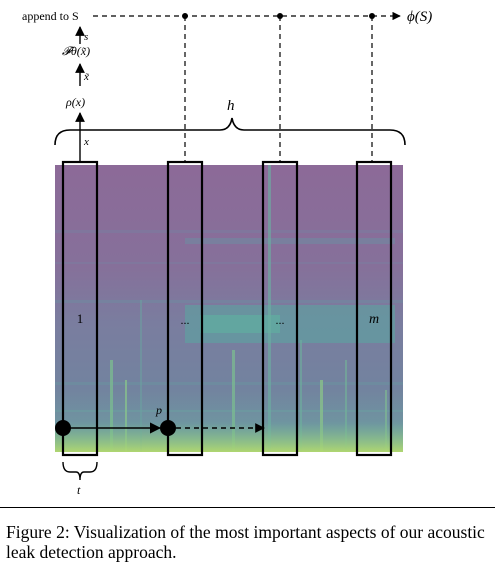 The image size is (495, 570). I want to click on brace-h-label: h, so click(231, 106).